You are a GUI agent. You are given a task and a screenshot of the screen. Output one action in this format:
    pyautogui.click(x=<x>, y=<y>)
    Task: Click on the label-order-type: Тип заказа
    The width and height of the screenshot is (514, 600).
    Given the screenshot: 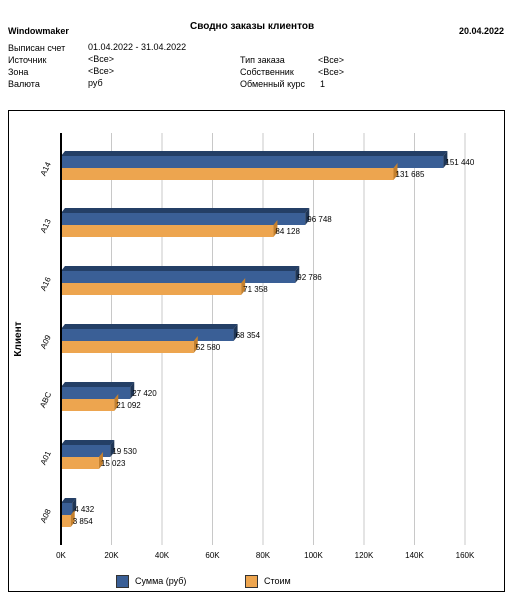 What is the action you would take?
    pyautogui.click(x=262, y=60)
    